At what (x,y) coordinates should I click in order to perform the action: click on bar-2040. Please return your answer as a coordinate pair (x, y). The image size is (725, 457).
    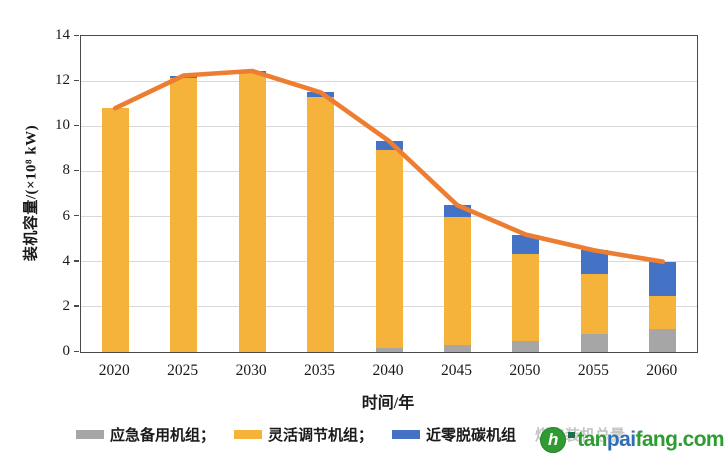
    Looking at the image, I should click on (389, 194).